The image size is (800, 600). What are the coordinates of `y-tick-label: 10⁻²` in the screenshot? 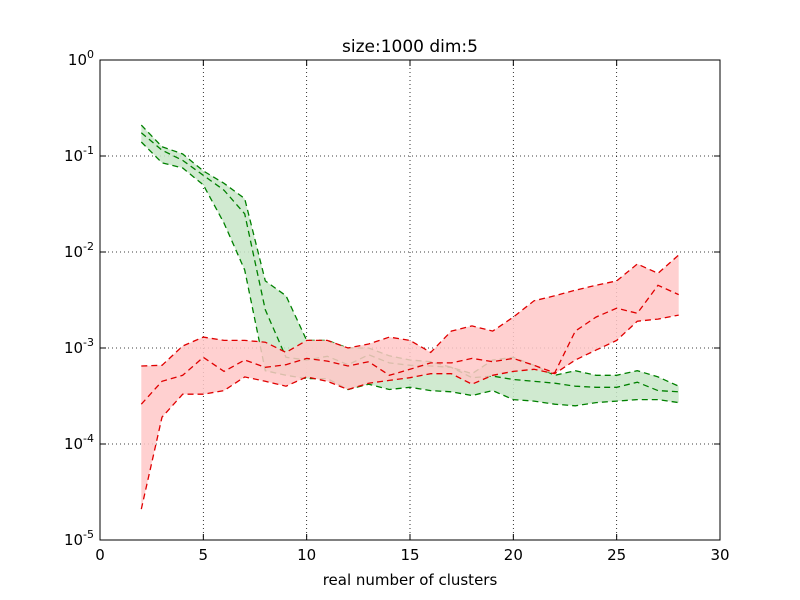 It's located at (79, 250).